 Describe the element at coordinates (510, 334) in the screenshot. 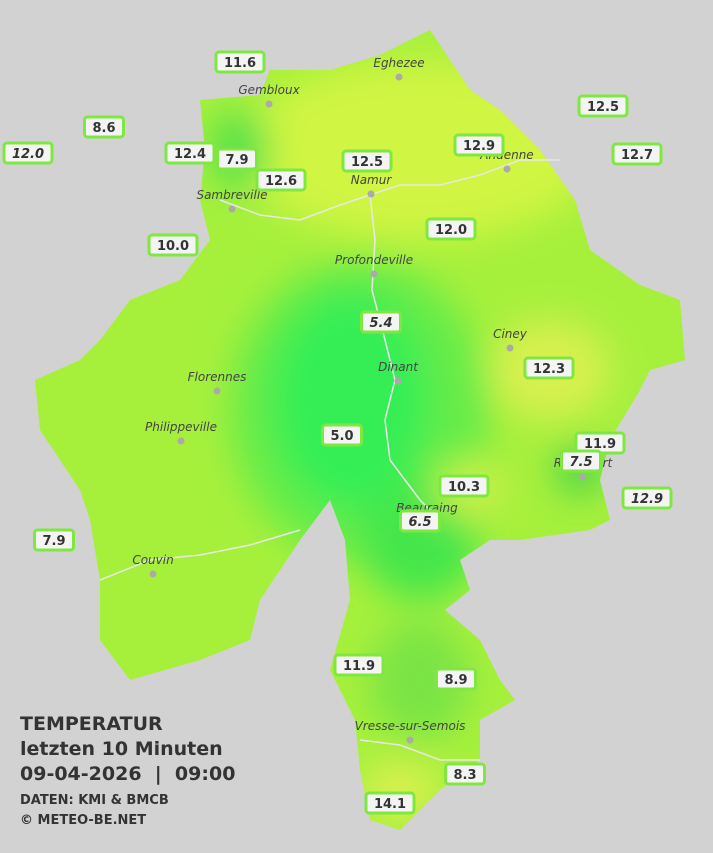

I see `city-label: Ciney` at that location.